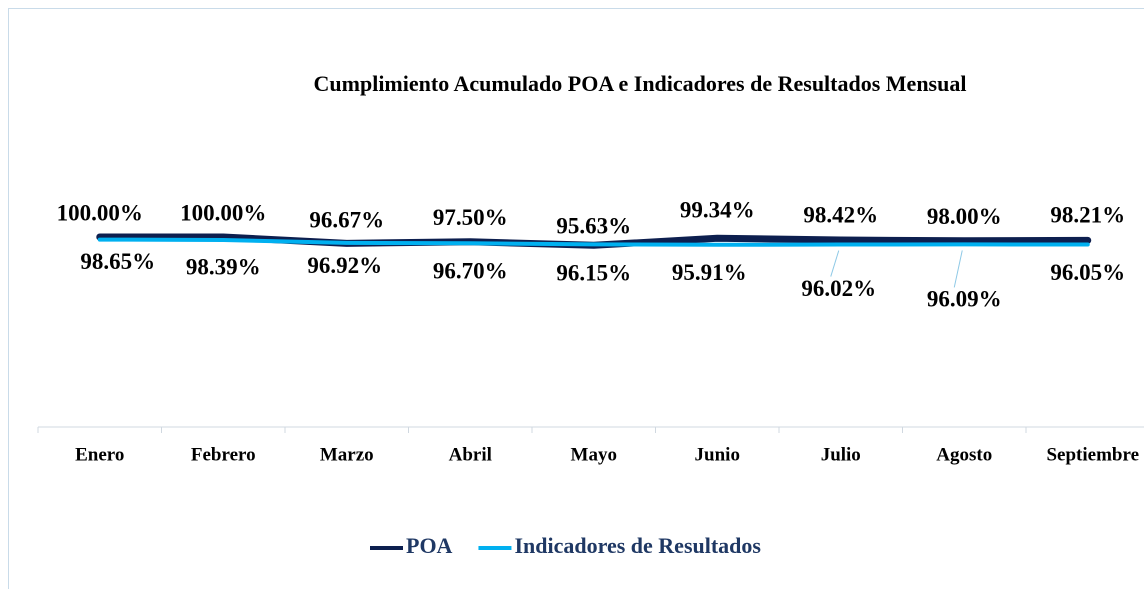 The width and height of the screenshot is (1144, 594). Describe the element at coordinates (429, 545) in the screenshot. I see `legend-label: POA` at that location.